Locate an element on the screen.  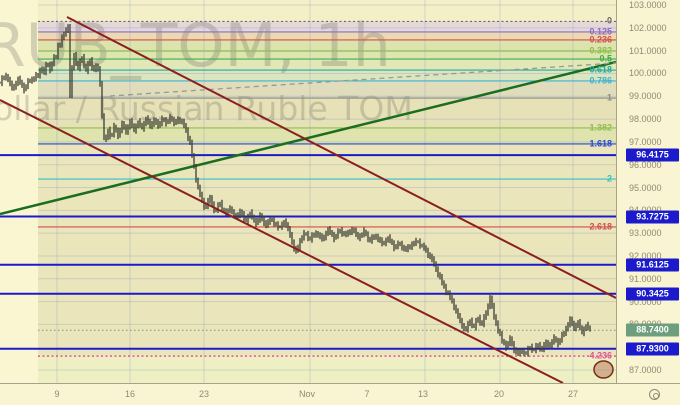
time-axis: 9 16 23 Nov 7 13 20 27 is located at coordinates (340, 394).